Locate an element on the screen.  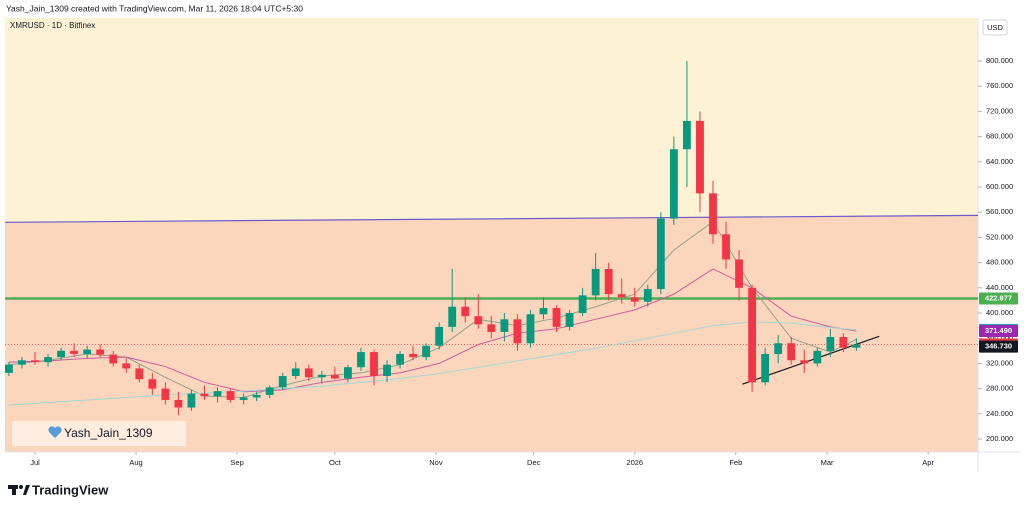
heart-icon is located at coordinates (55, 432).